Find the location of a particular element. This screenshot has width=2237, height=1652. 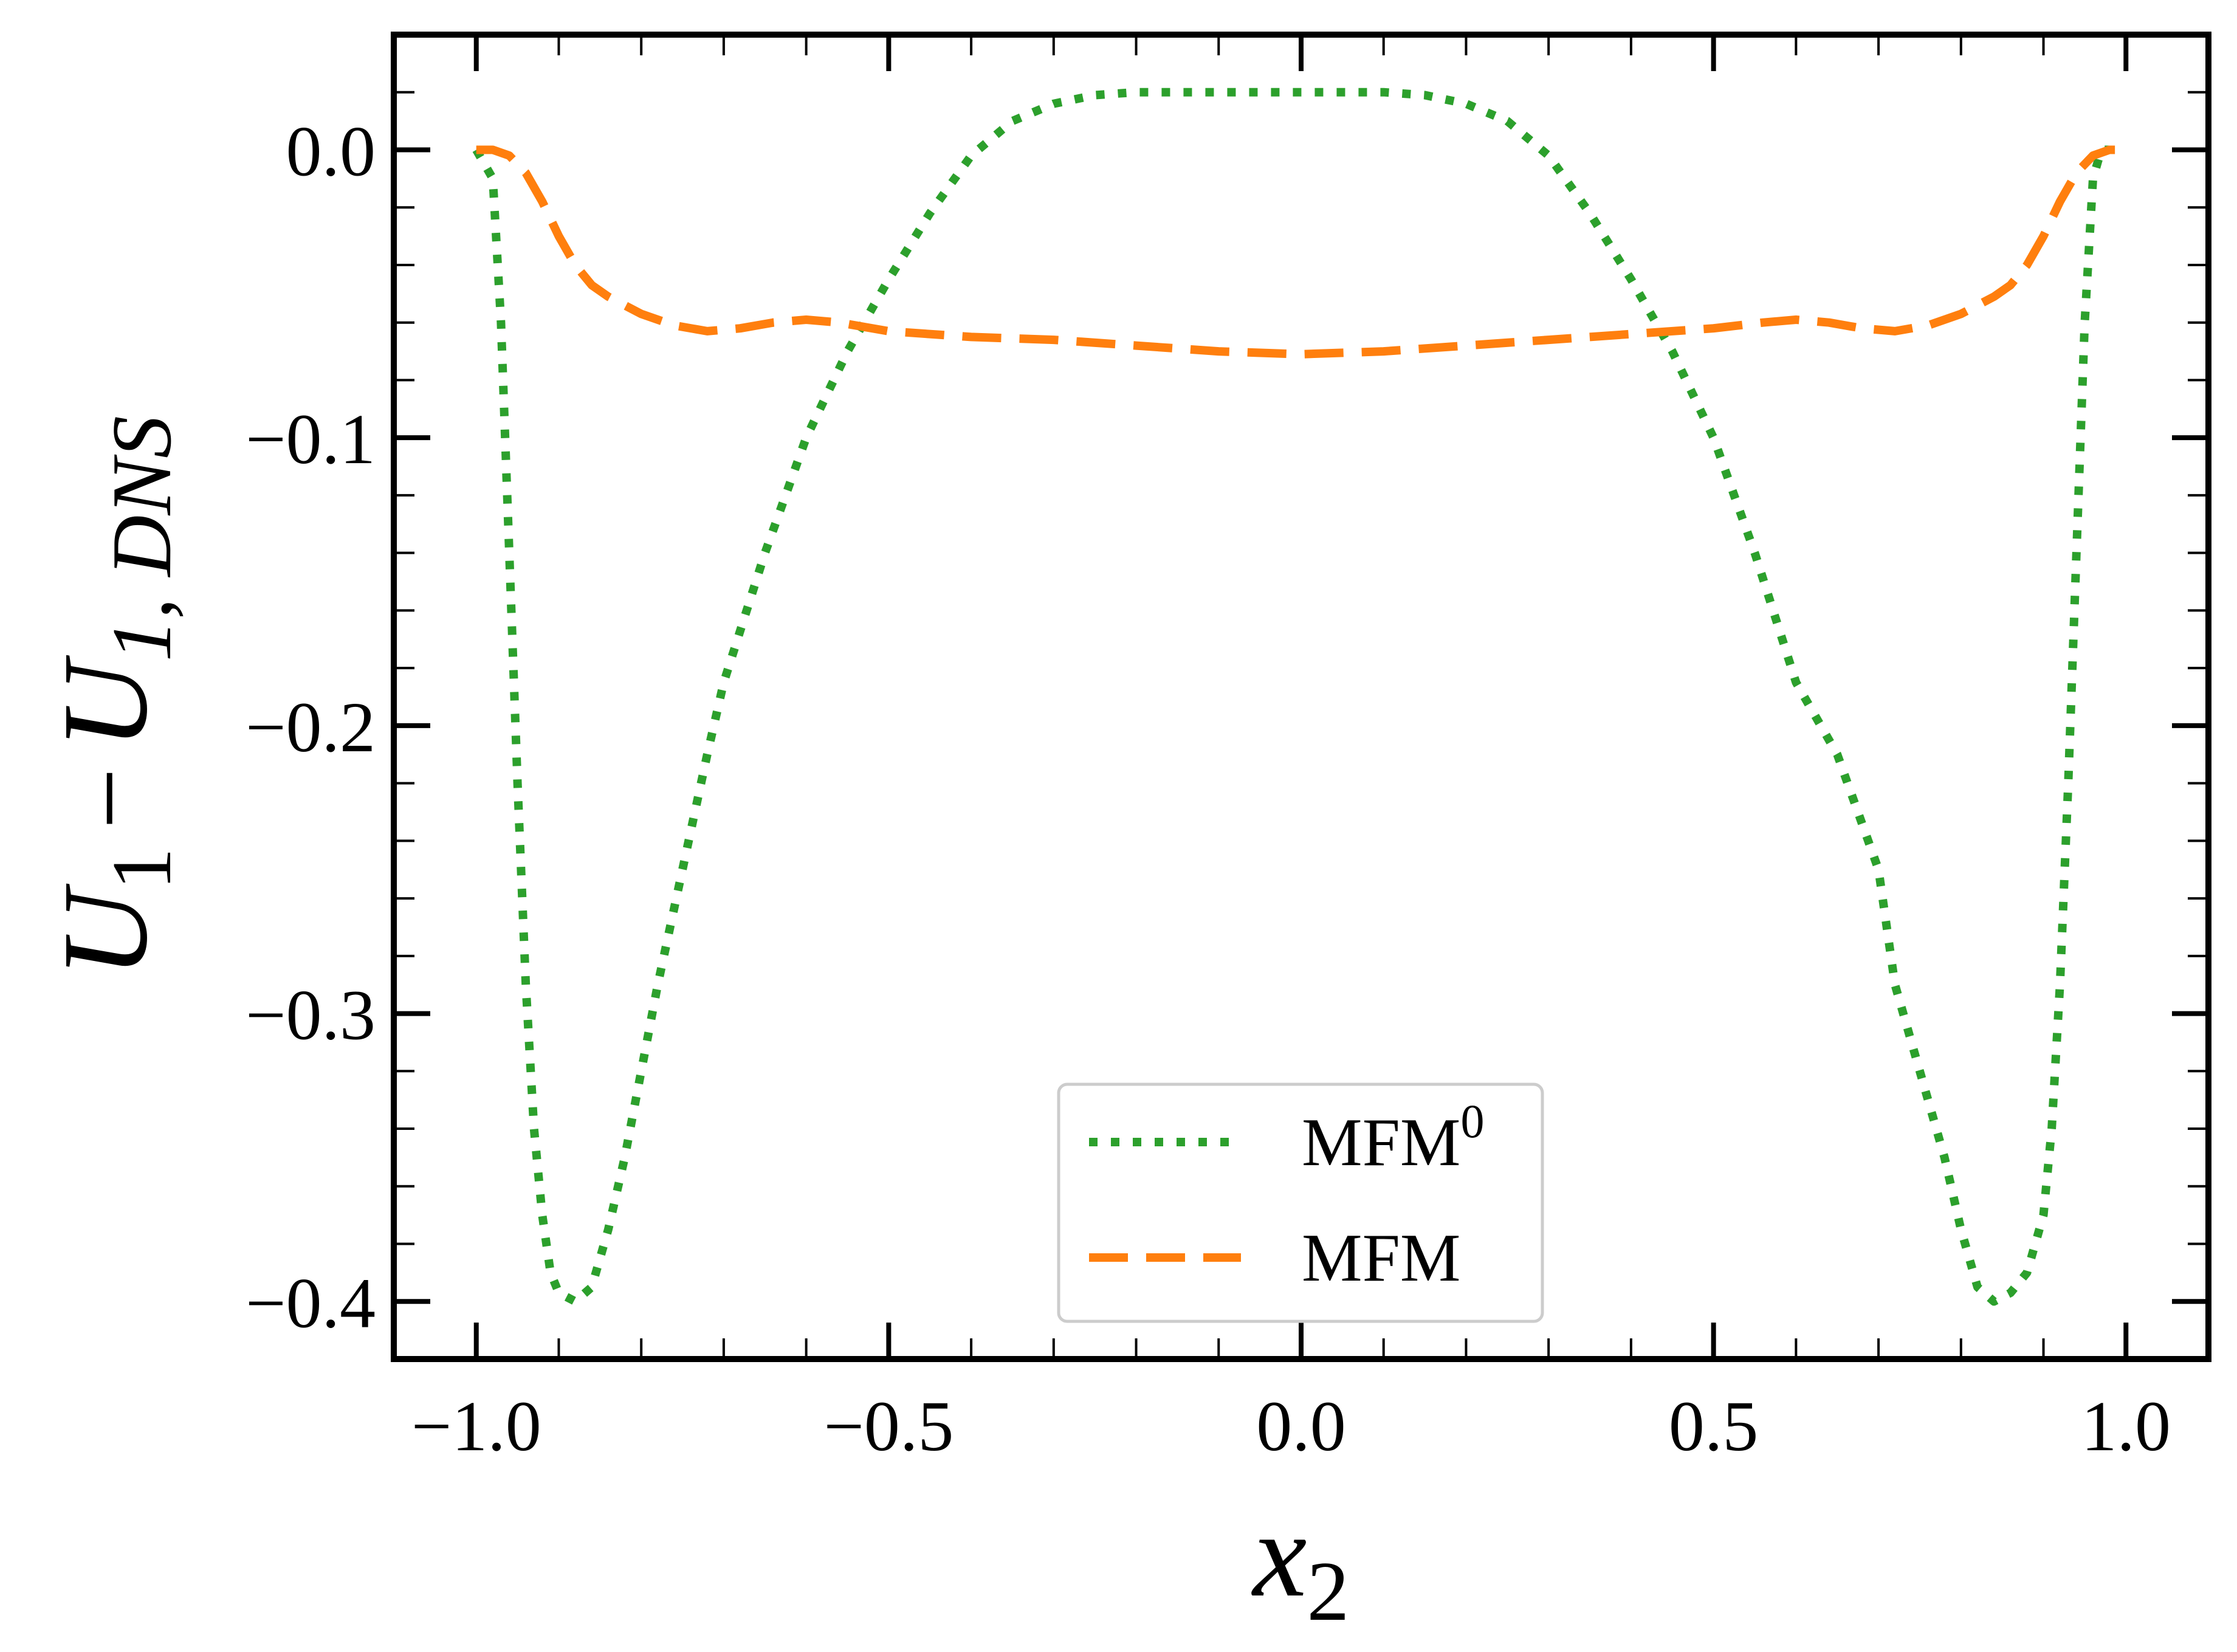

y-tick-label: −0.2 is located at coordinates (311, 727).